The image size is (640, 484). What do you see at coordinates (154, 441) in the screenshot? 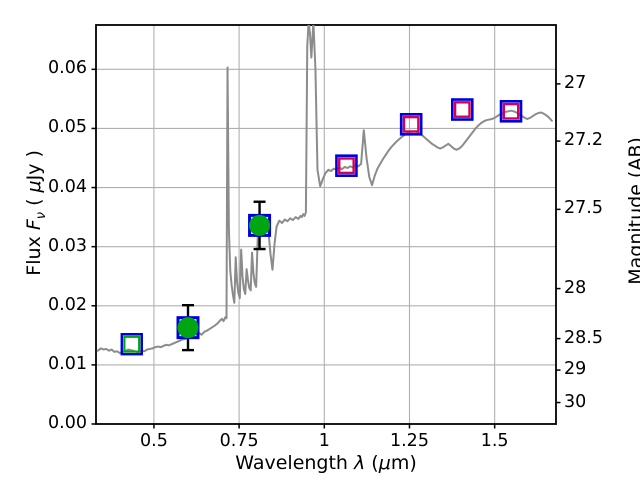
I see `x-tick-label: 0.5` at bounding box center [154, 441].